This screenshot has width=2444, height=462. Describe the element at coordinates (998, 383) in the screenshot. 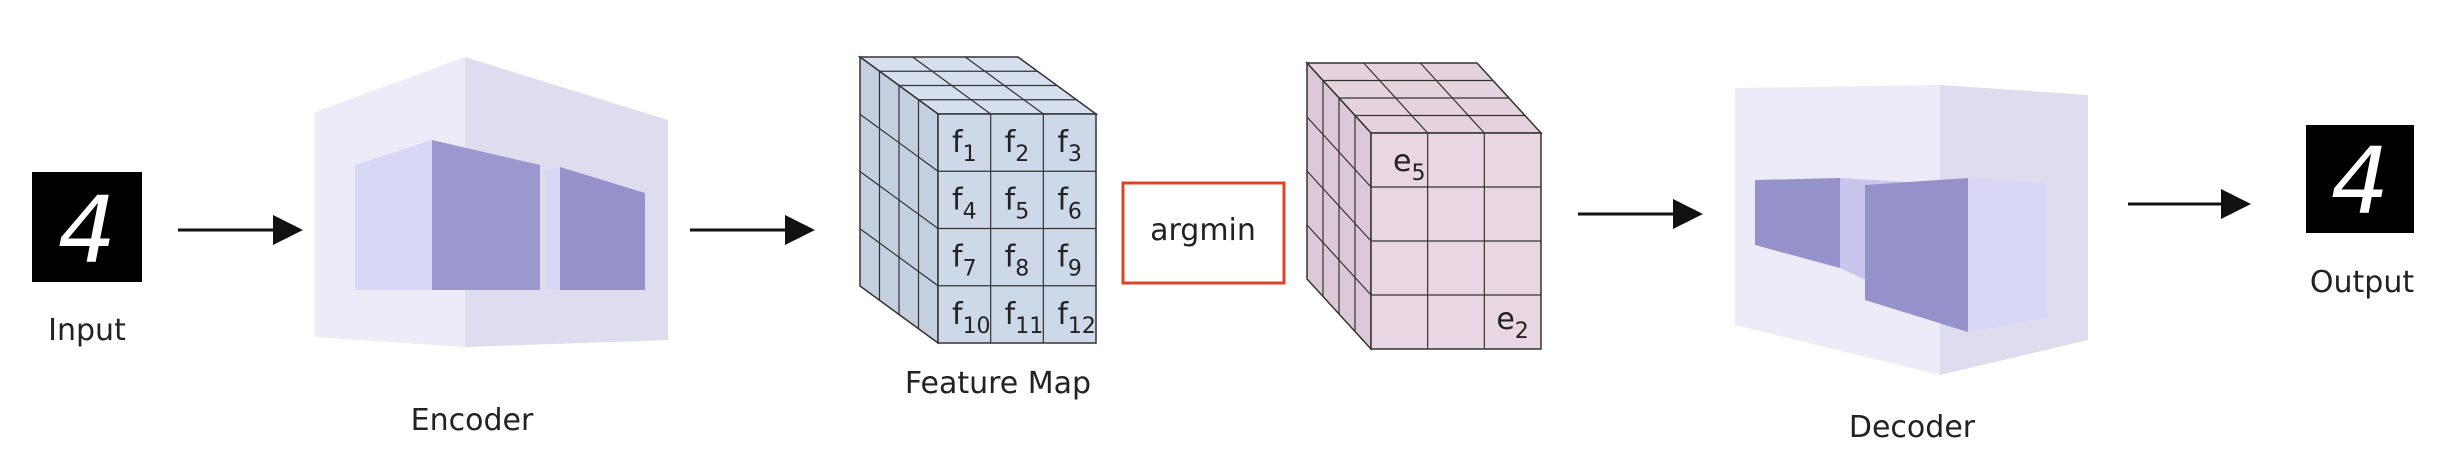

I see `feature-map-label: Feature Map` at that location.